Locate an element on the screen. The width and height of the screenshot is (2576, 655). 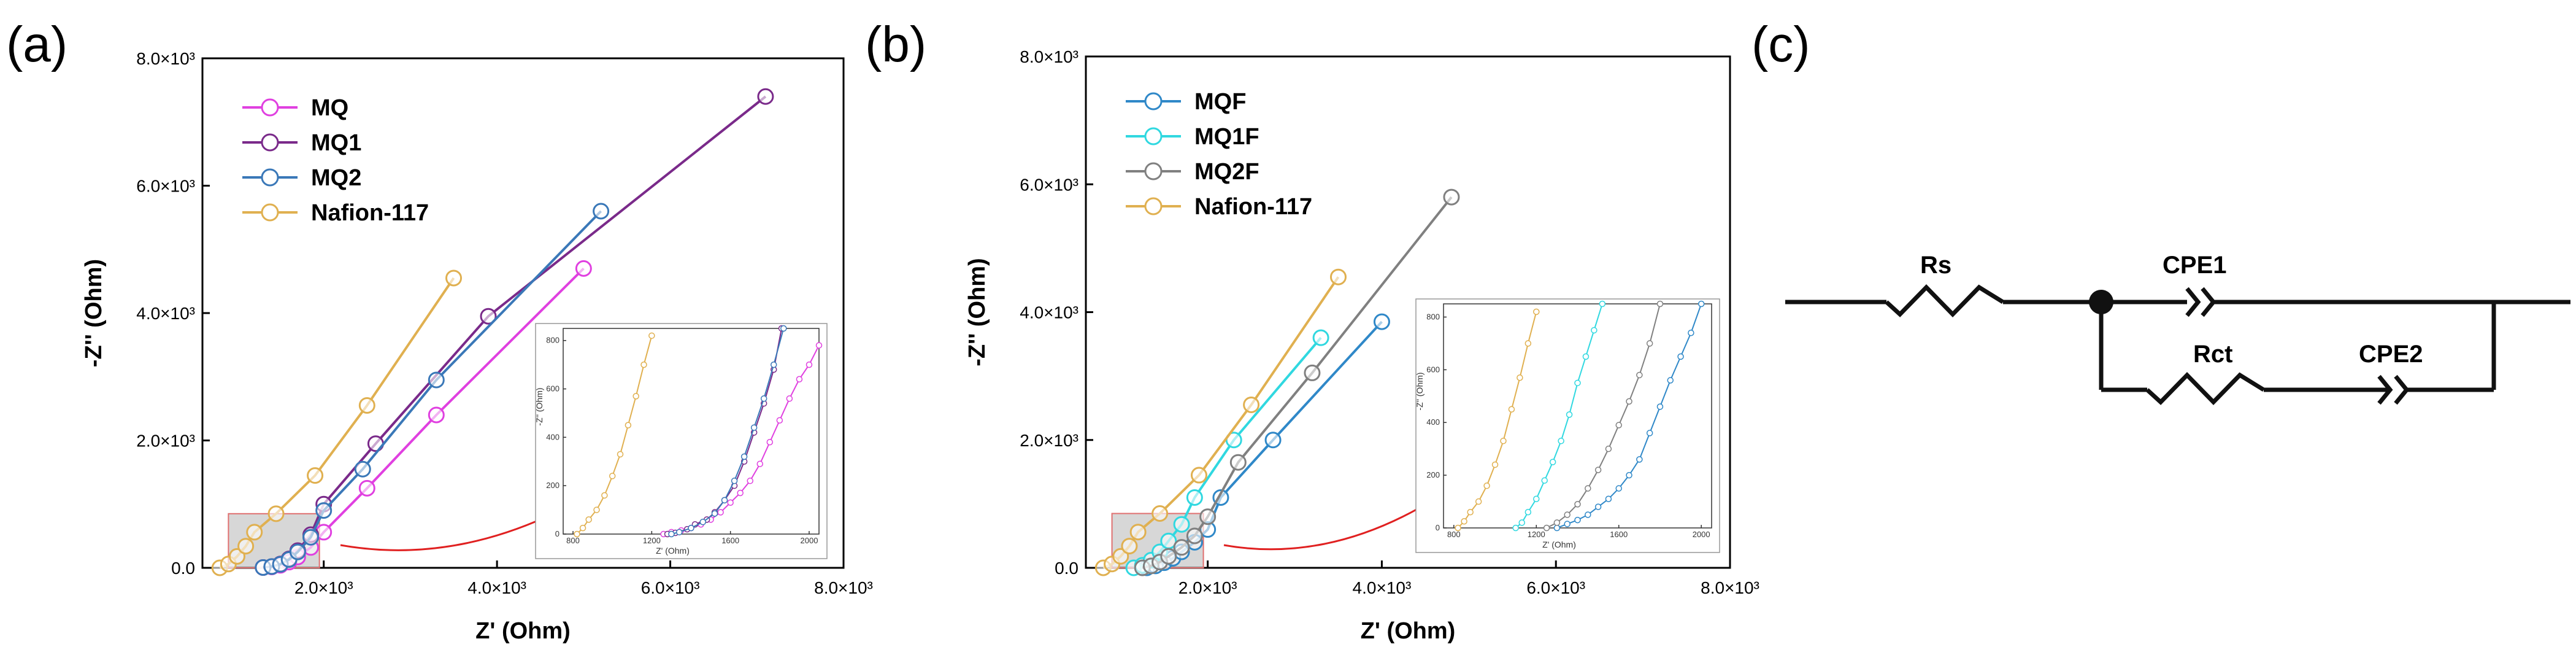
inset-series-mqf is located at coordinates (1629, 416).